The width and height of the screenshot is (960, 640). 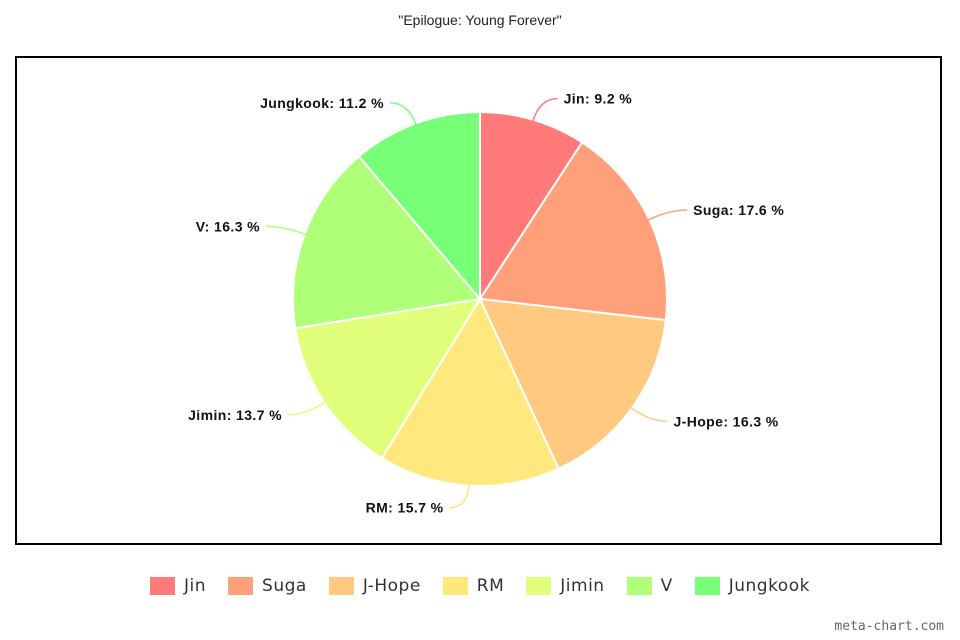 I want to click on leader-line-jimin, so click(x=307, y=408).